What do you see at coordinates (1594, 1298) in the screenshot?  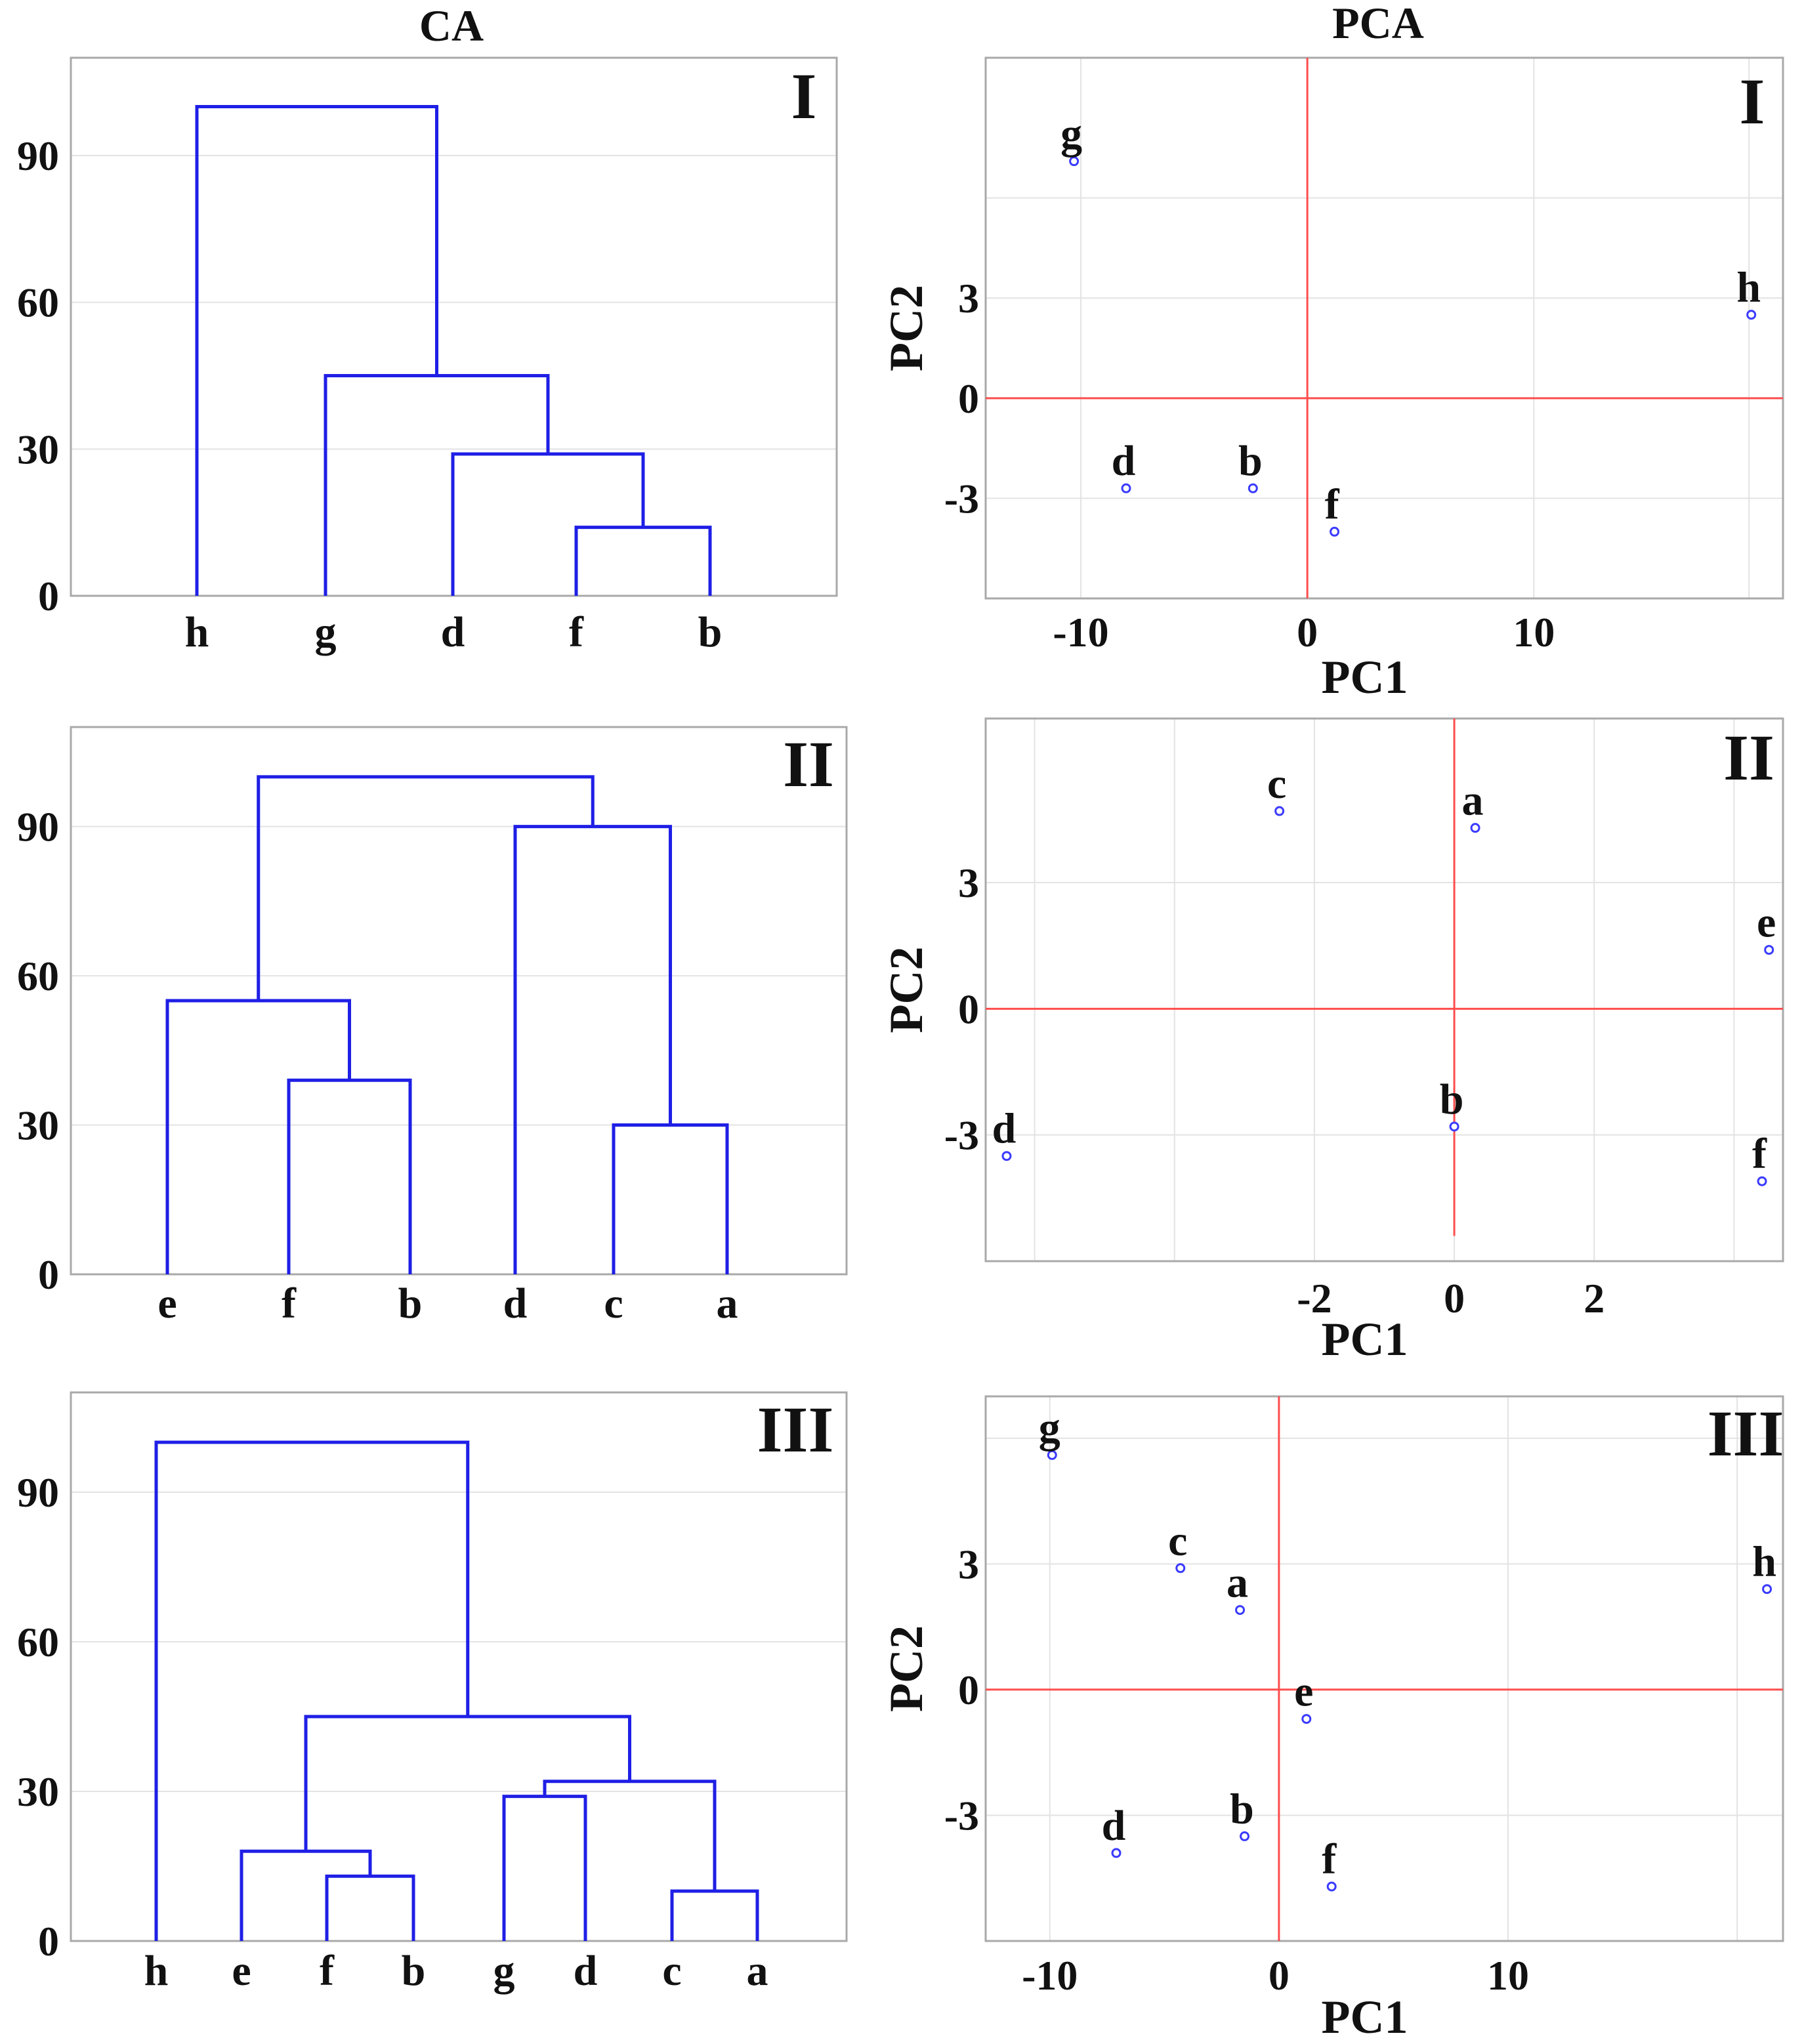 I see `x-tick-label: 2` at bounding box center [1594, 1298].